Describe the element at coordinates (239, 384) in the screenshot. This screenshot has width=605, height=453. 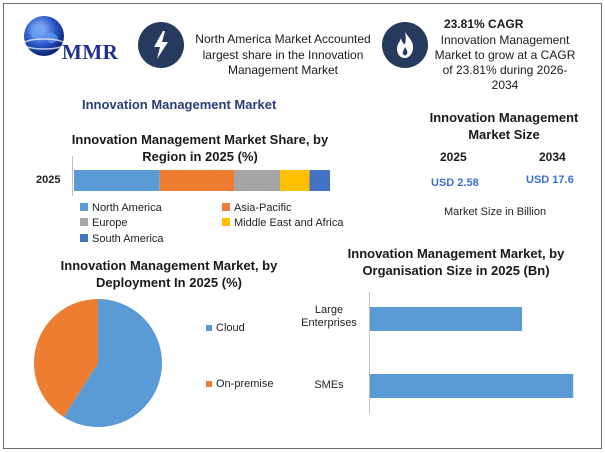
I see `legend-on-premise: On-premise` at that location.